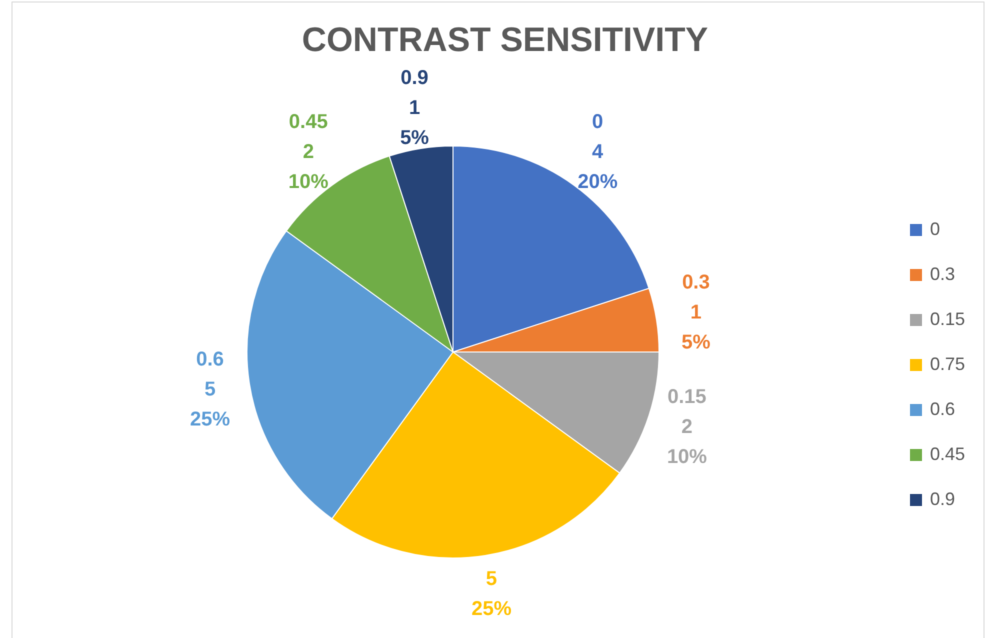 This screenshot has height=638, width=986. What do you see at coordinates (210, 389) in the screenshot?
I see `data-label: 0.6 5 25%` at bounding box center [210, 389].